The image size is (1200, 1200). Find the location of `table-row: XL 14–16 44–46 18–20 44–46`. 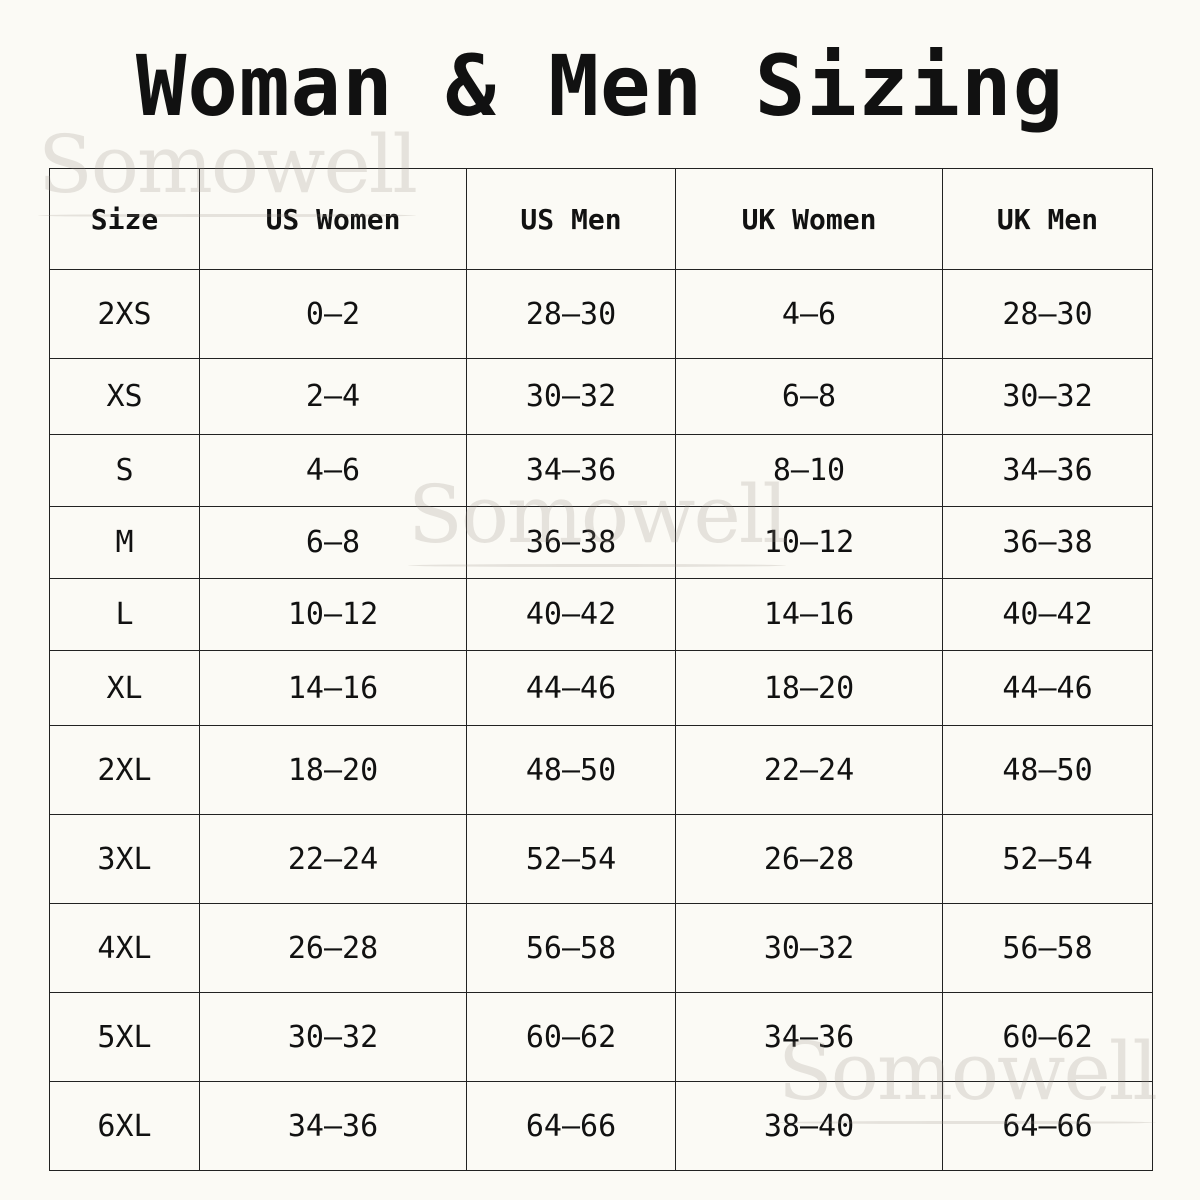

table-row: XL 14–16 44–46 18–20 44–46 is located at coordinates (601, 688).